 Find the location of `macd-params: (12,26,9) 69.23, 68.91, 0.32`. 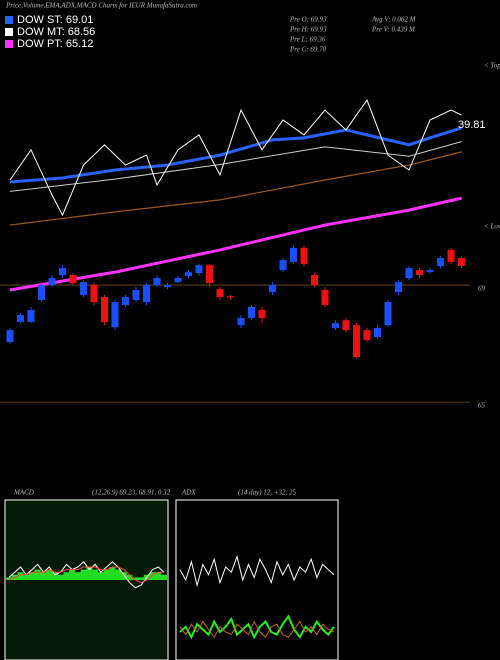

macd-params: (12,26,9) 69.23, 68.91, 0.32 is located at coordinates (131, 493).